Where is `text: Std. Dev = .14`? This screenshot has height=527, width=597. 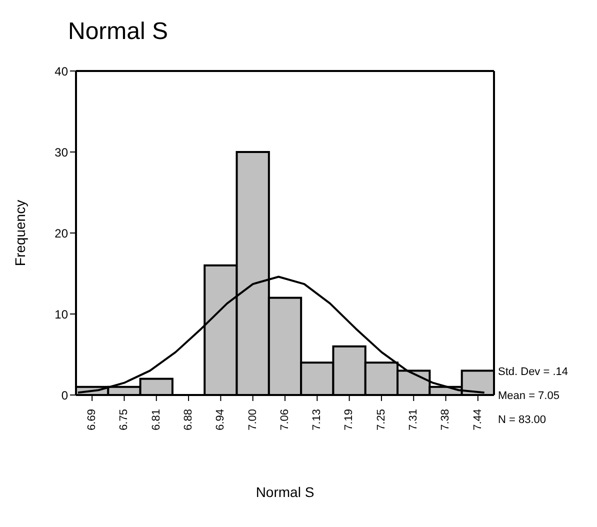 text: Std. Dev = .14 is located at coordinates (533, 372).